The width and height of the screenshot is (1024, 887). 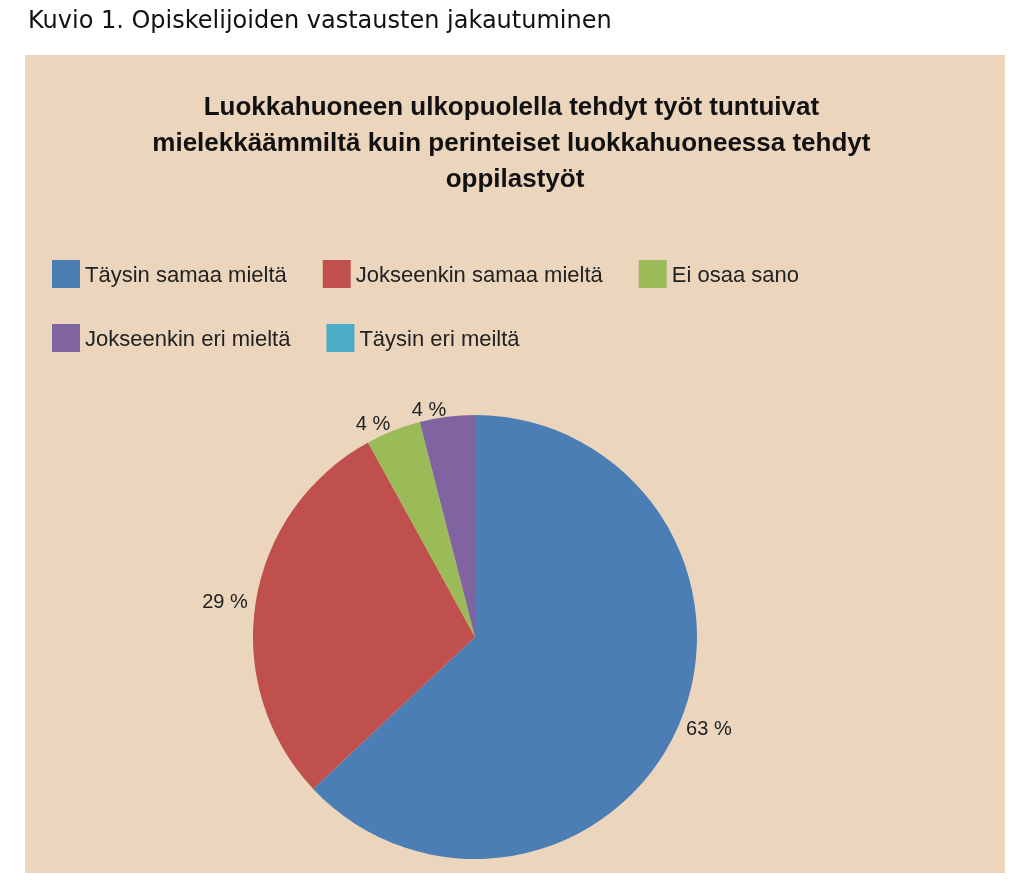 I want to click on legend-label: Täysin samaa mieltä, so click(x=186, y=274).